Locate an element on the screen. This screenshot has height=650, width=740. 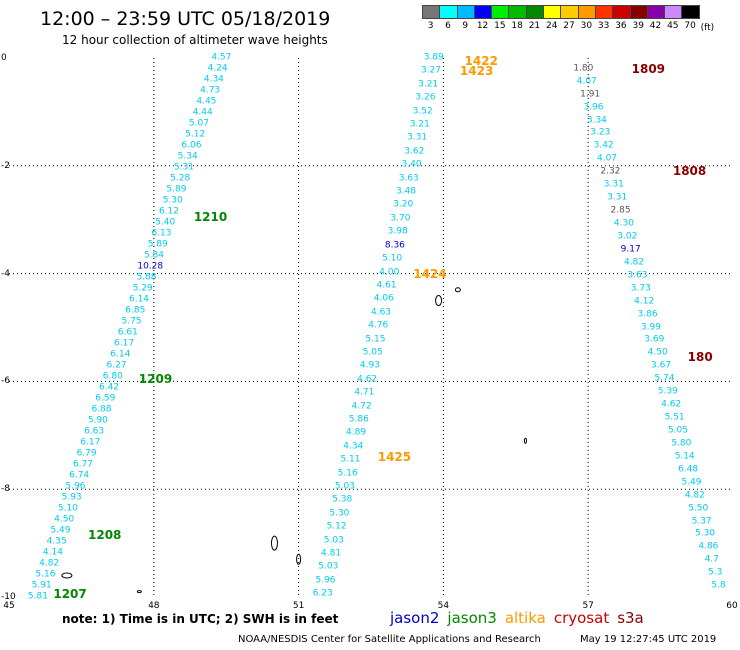
swh-value: 4.86 is located at coordinates (708, 546).